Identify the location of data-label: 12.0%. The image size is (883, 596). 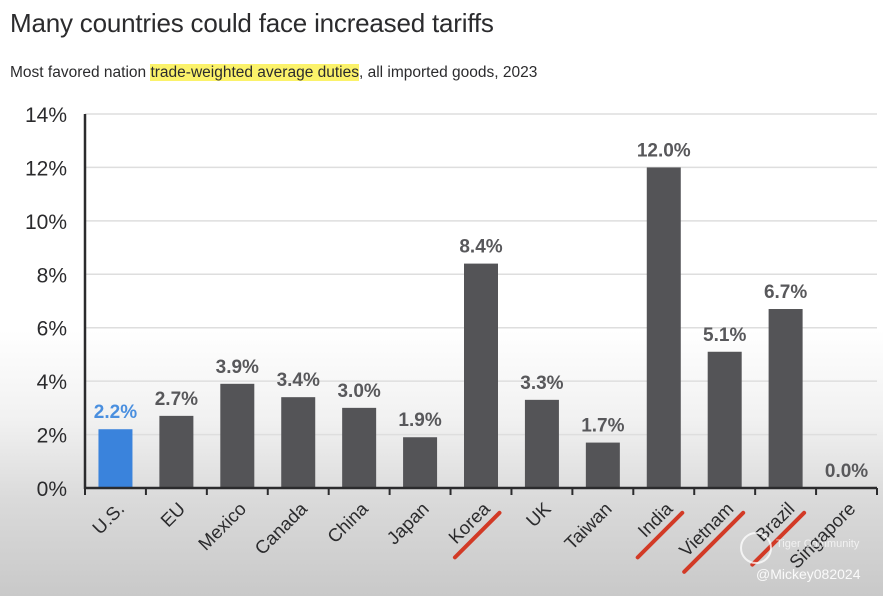
(664, 150).